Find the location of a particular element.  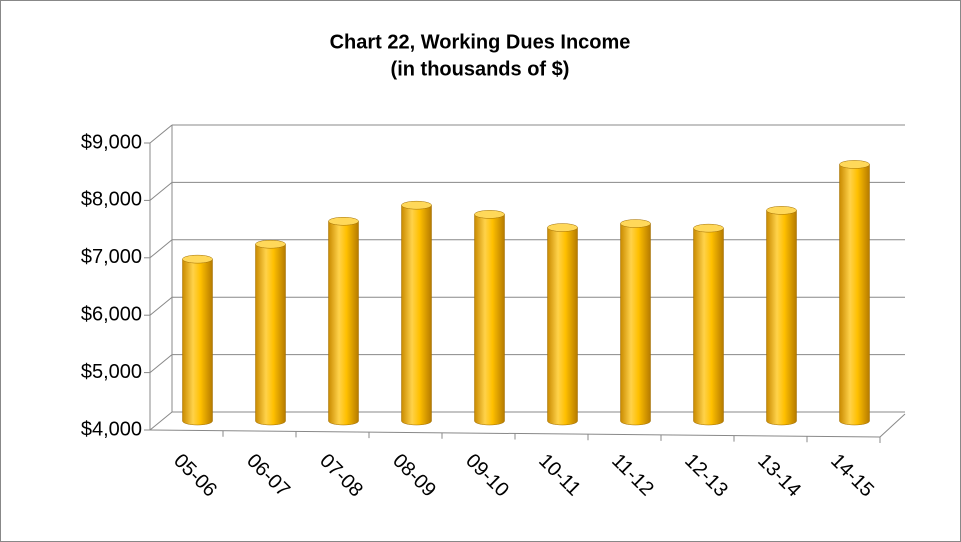

y-tick-label: $6,000 is located at coordinates (111, 314).